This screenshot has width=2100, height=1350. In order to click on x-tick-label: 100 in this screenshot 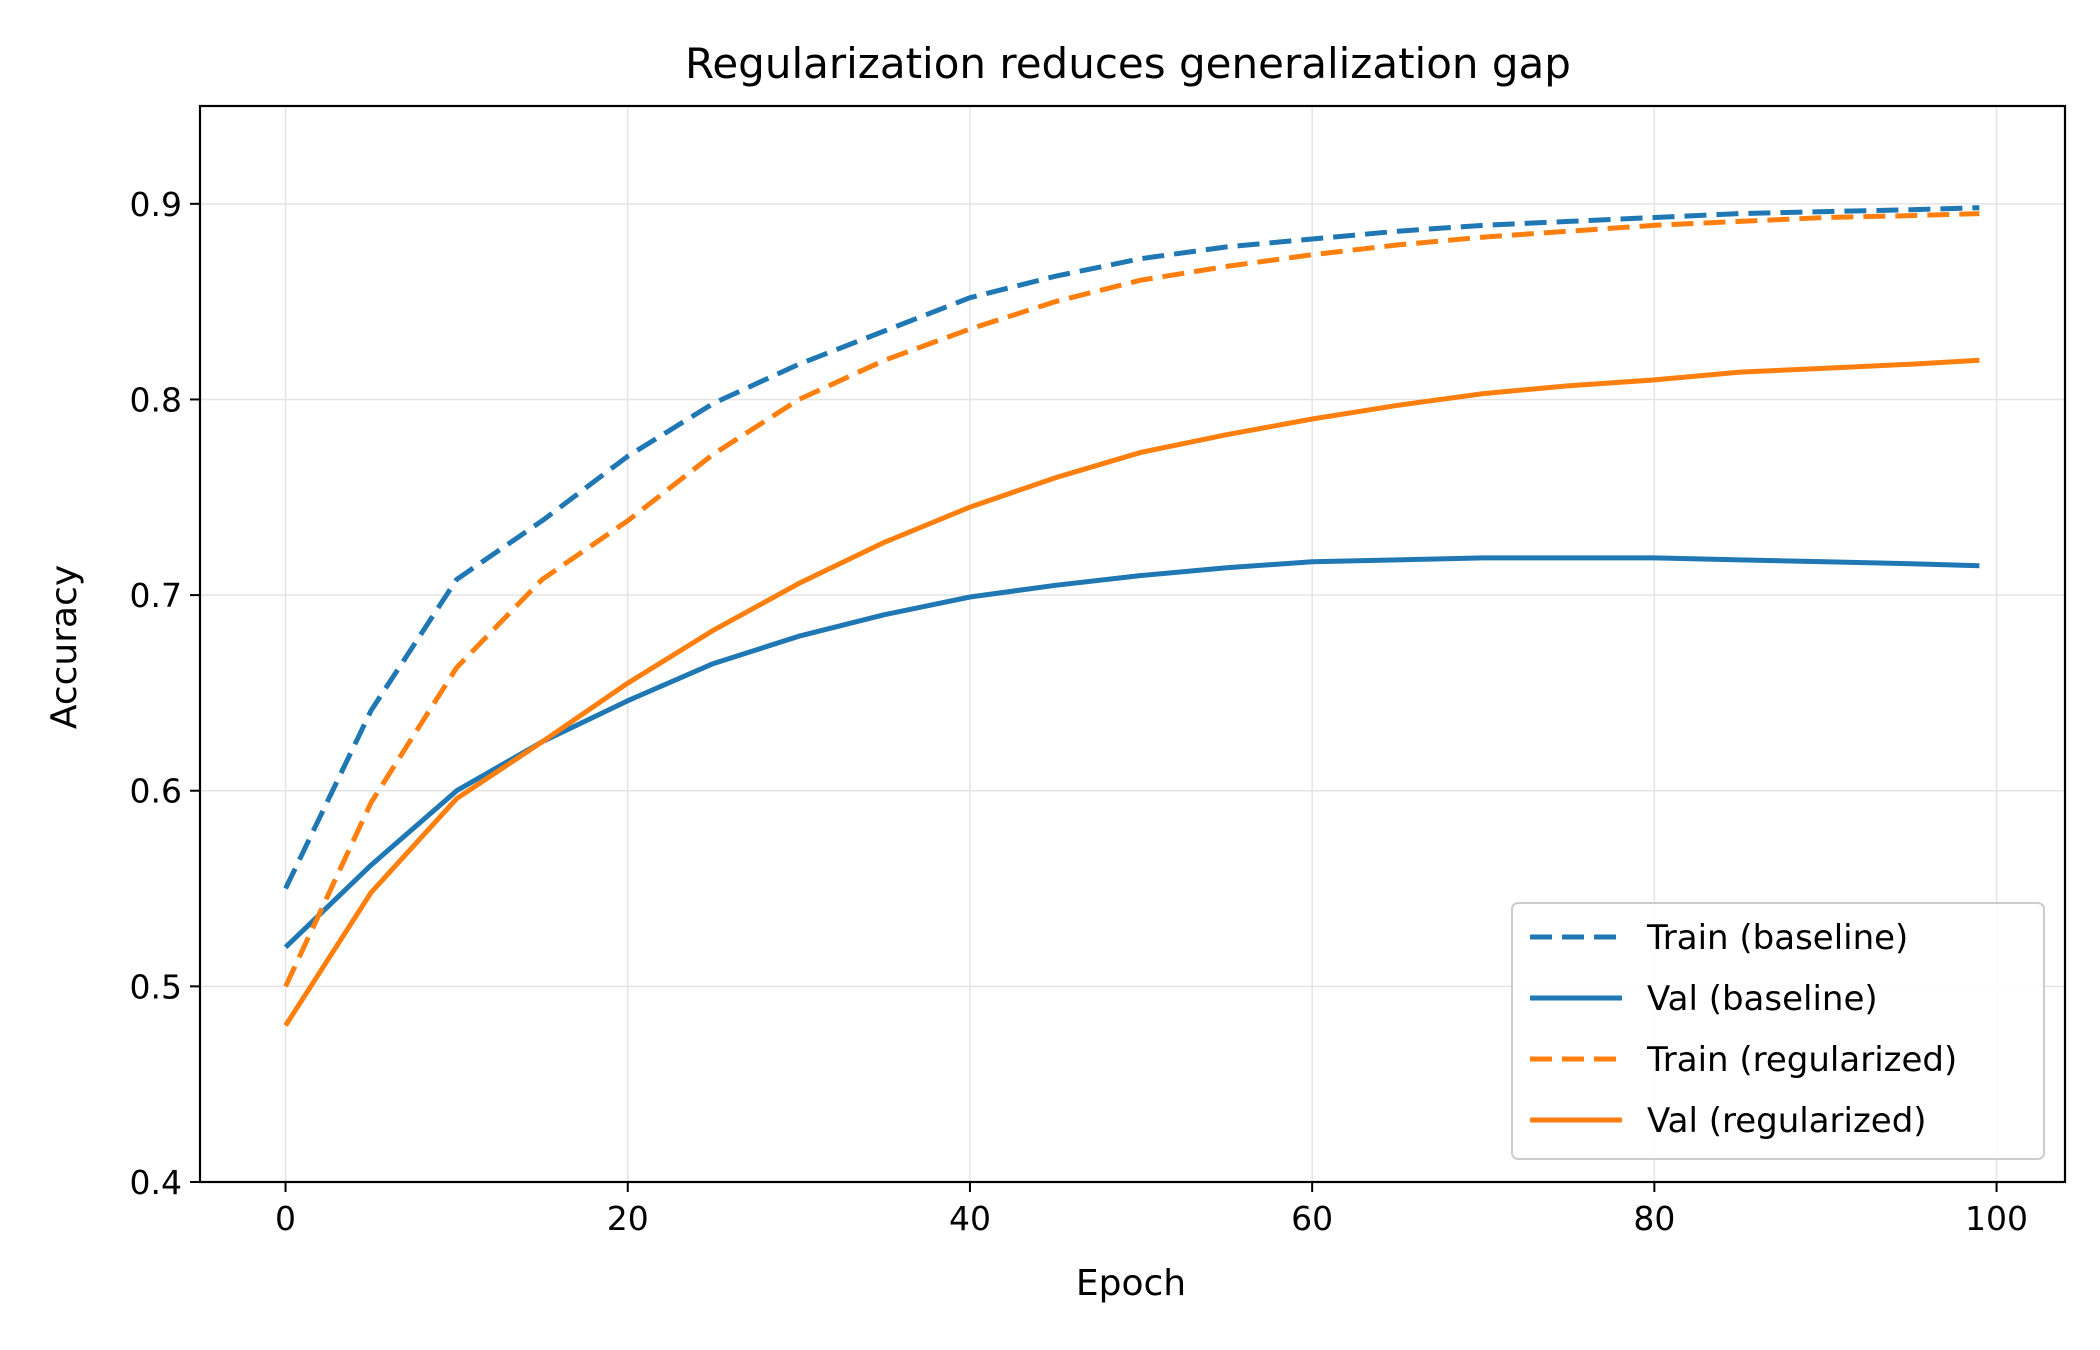, I will do `click(1996, 1218)`.